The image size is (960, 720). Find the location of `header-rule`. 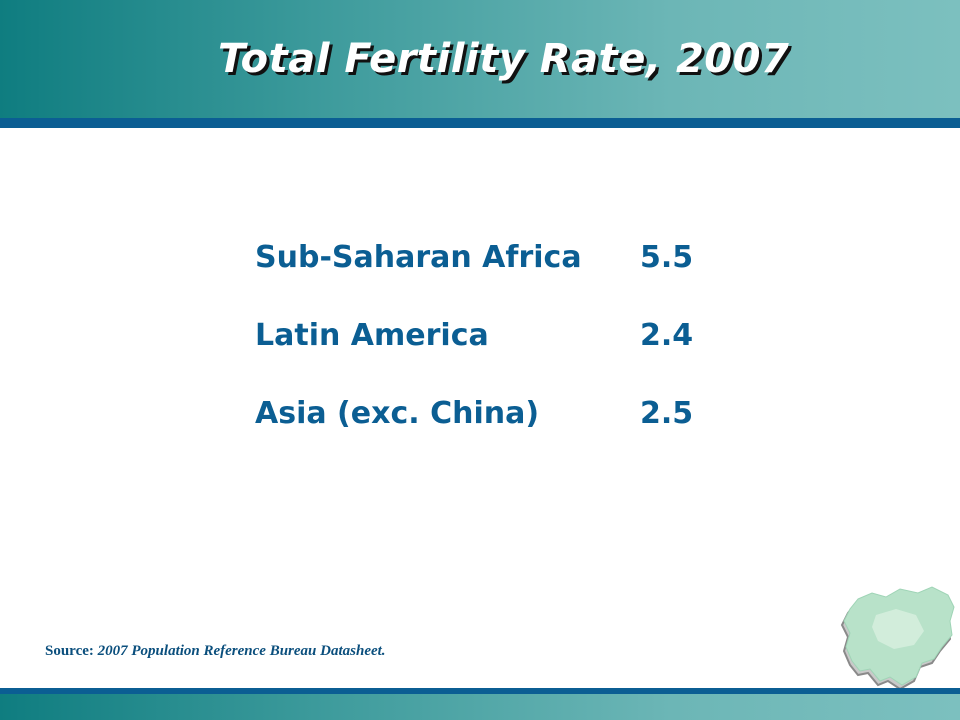

header-rule is located at coordinates (480, 123).